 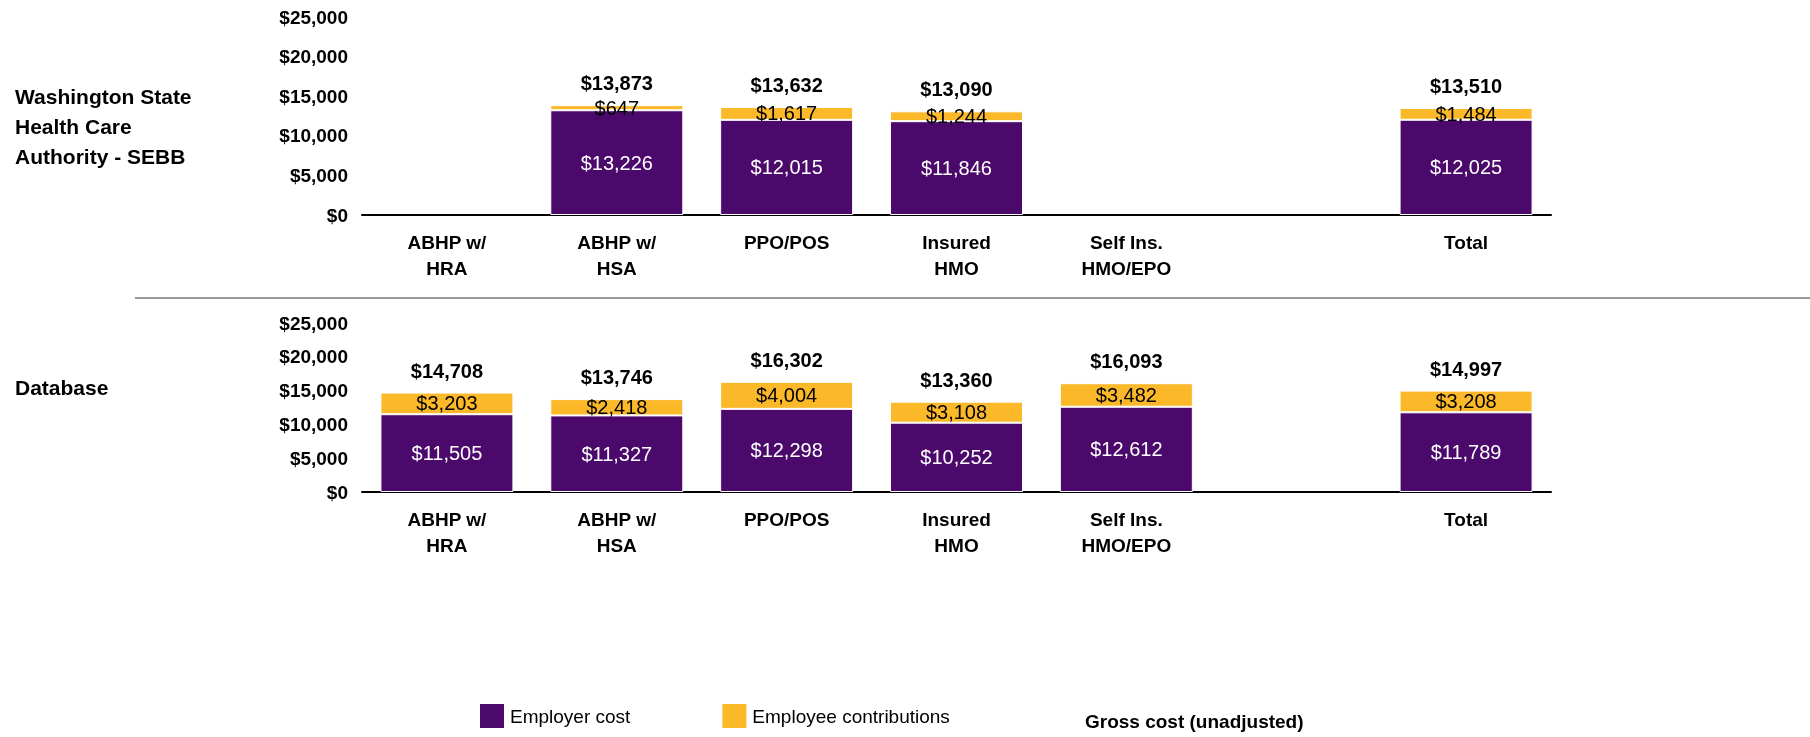 What do you see at coordinates (1466, 452) in the screenshot?
I see `data-label: $11,789` at bounding box center [1466, 452].